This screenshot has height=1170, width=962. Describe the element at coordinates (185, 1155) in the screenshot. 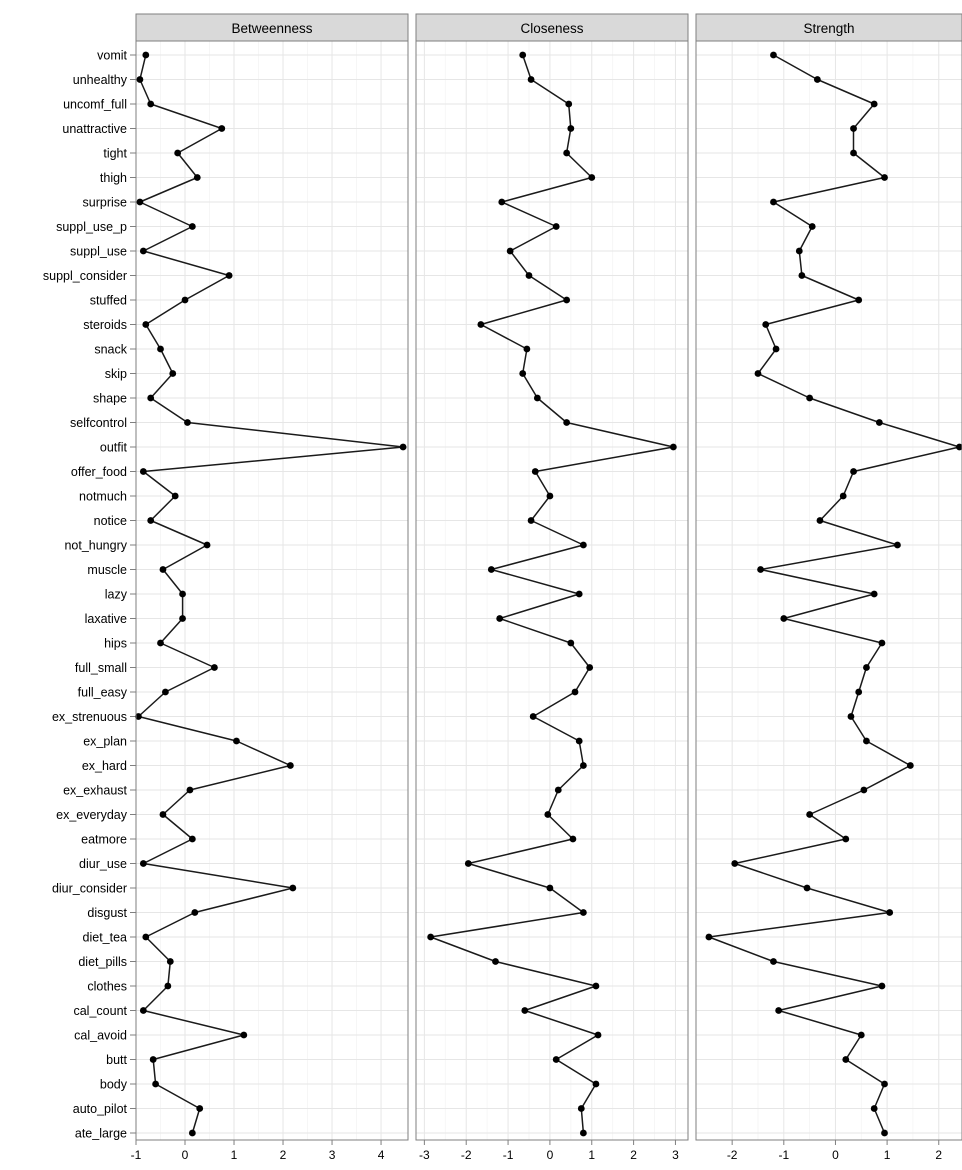

I see `x-tick-label: 0` at that location.